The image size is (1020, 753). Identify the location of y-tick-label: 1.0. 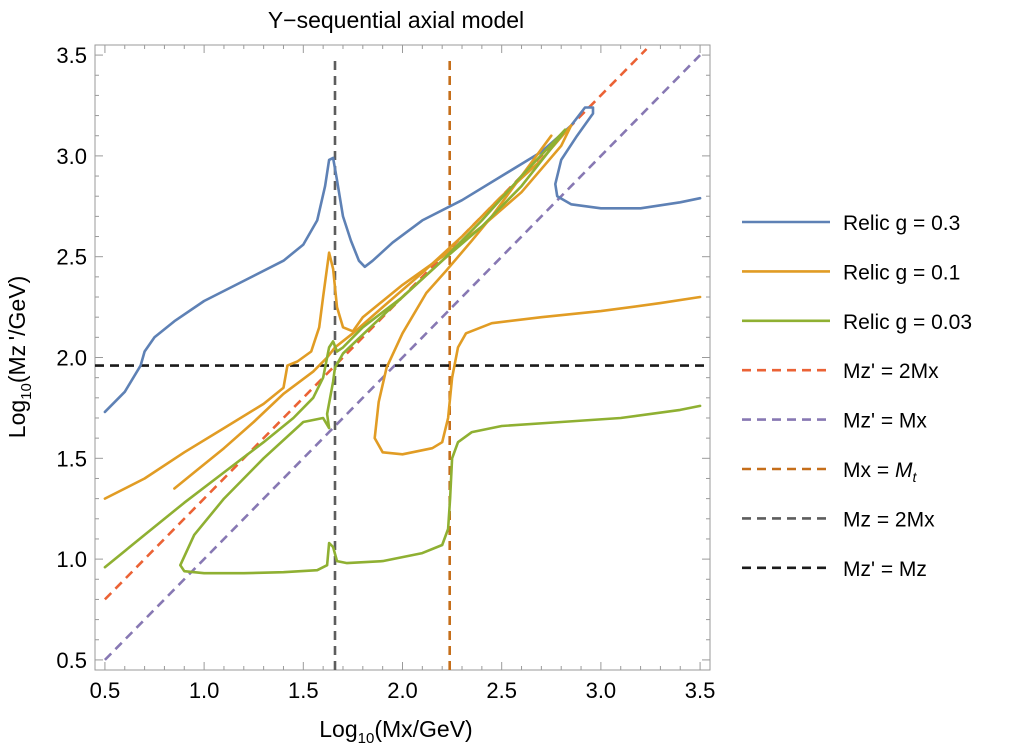
(71, 559).